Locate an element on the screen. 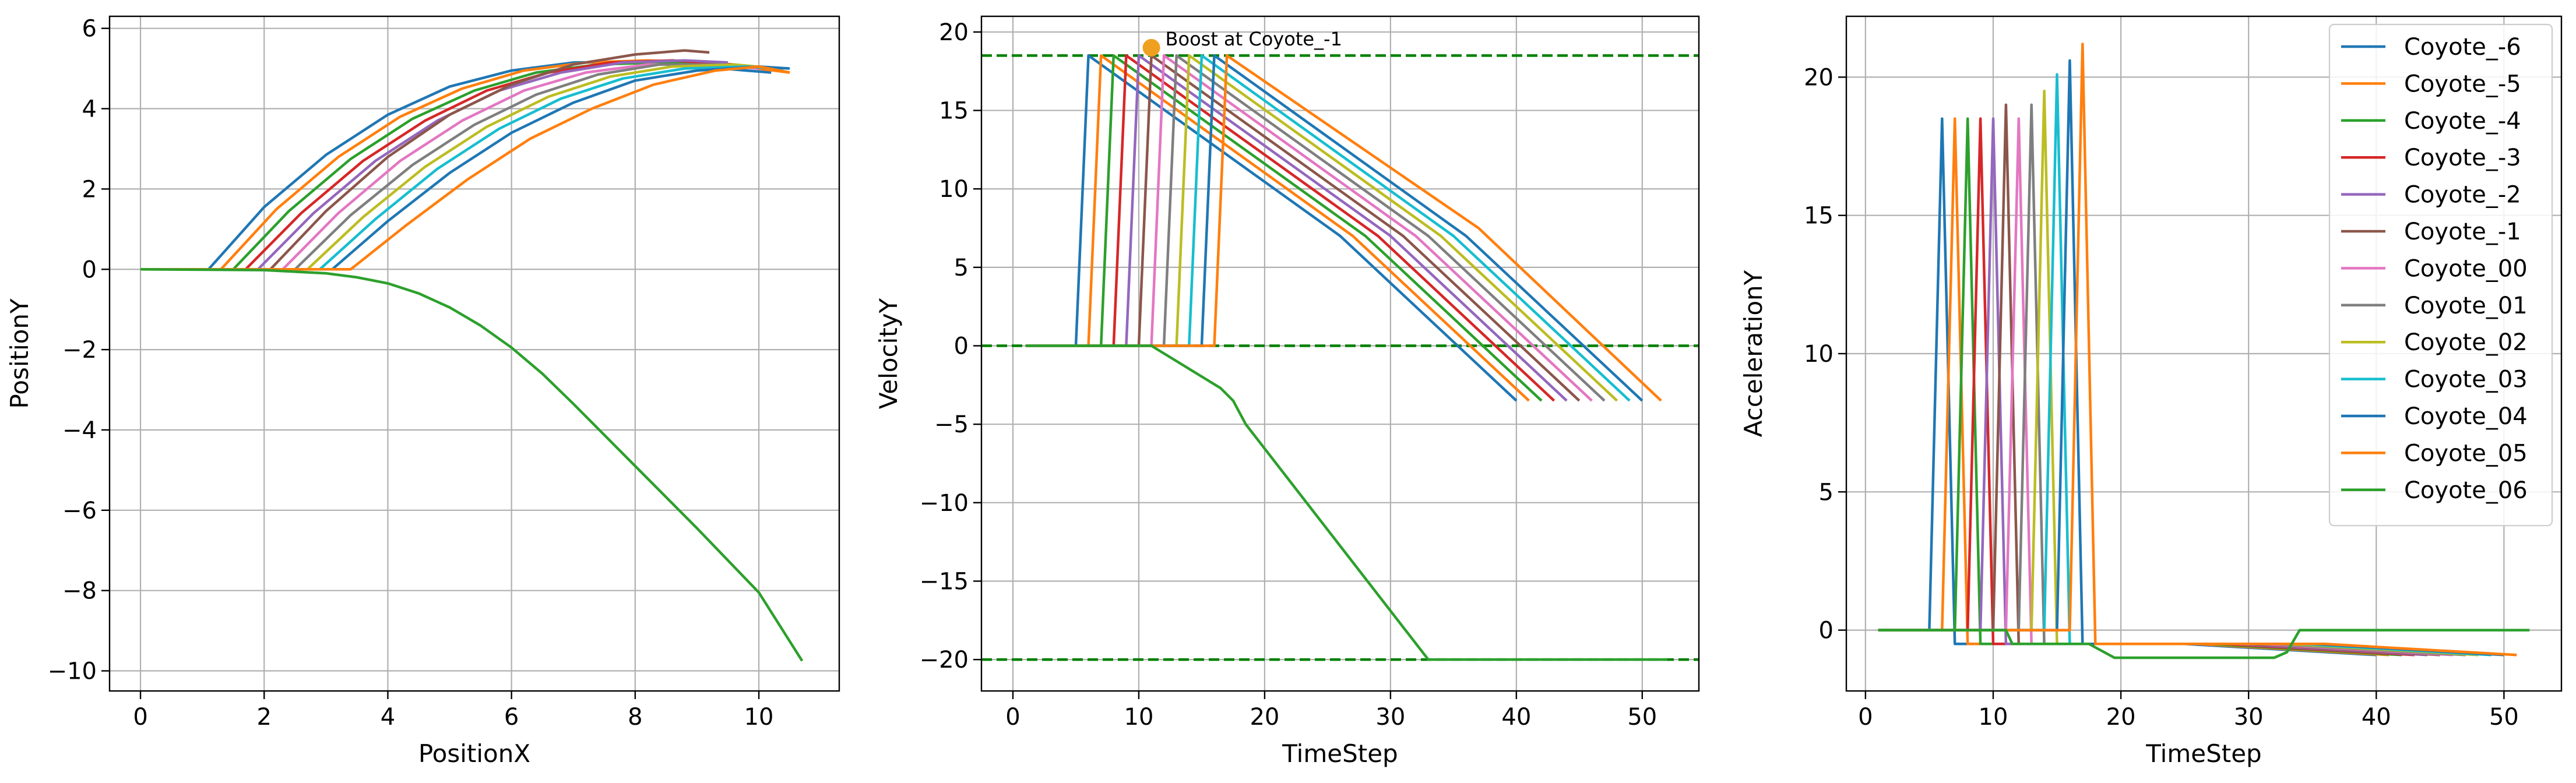  legend-label: Coyote_-1 is located at coordinates (2463, 231).